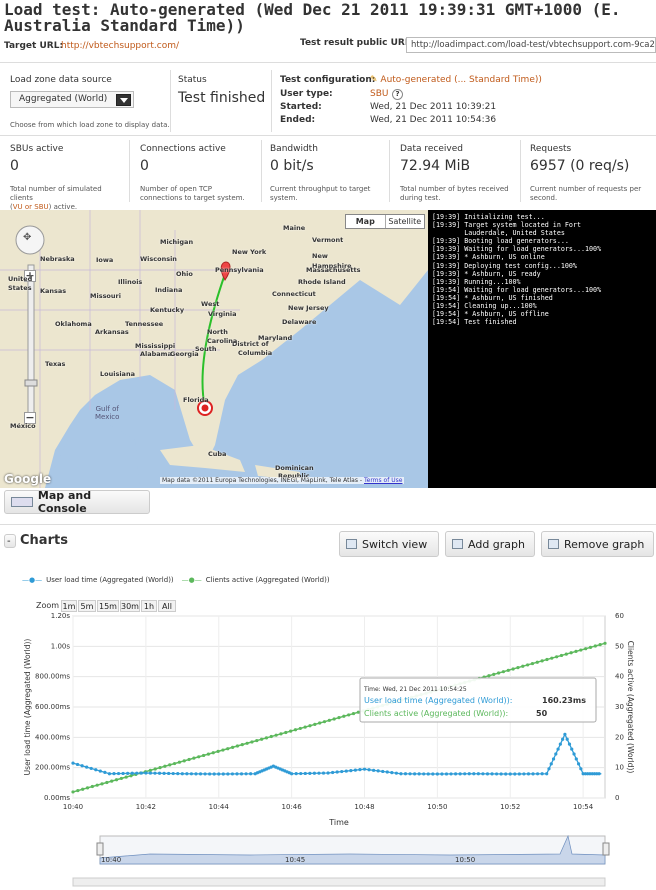  What do you see at coordinates (100, 849) in the screenshot?
I see `navigator-handle-left` at bounding box center [100, 849].